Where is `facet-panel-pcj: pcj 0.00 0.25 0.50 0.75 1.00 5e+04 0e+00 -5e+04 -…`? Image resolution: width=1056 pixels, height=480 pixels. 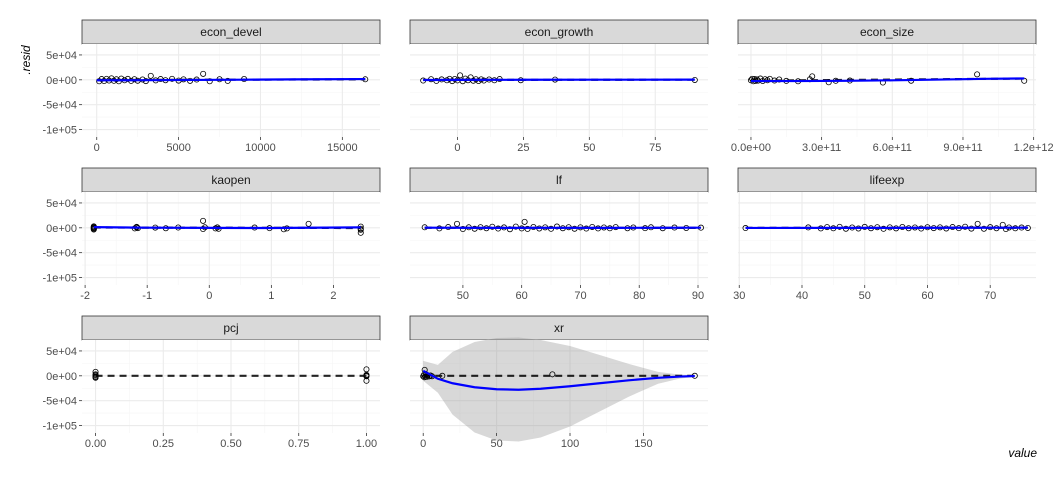
facet-panel-pcj: pcj 0.00 0.25 0.50 0.75 1.00 5e+04 0e+00 -5e+04 -… is located at coordinates (211, 382).